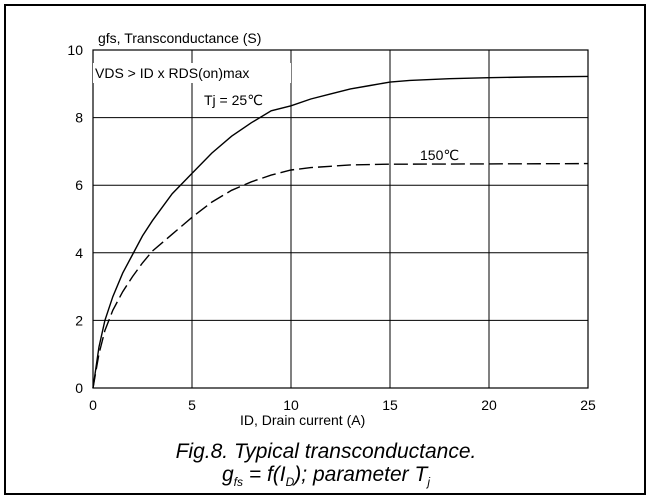 This screenshot has width=652, height=499. I want to click on figure-formula: gfs = f(ID); parameter Tj, so click(326, 475).